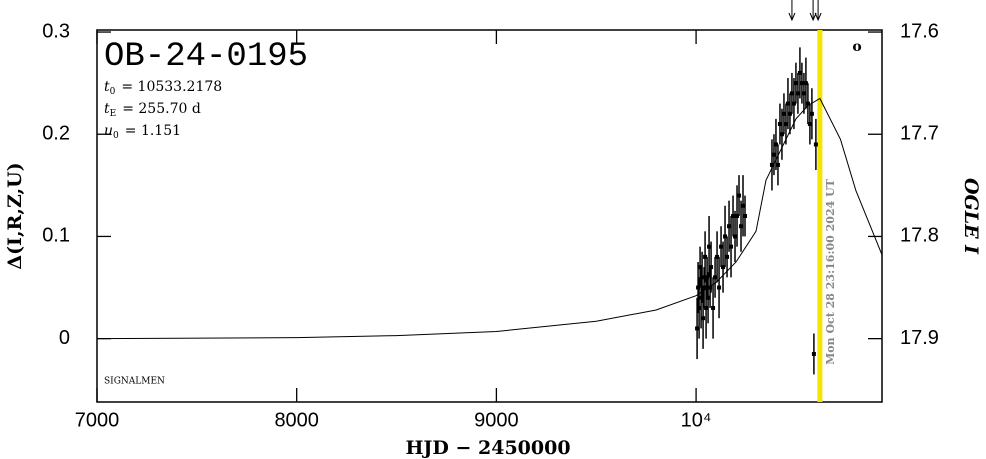 The height and width of the screenshot is (459, 986). Describe the element at coordinates (830, 271) in the screenshot. I see `event-label: Mon Oct 28 23:16:00 2024 UT` at that location.